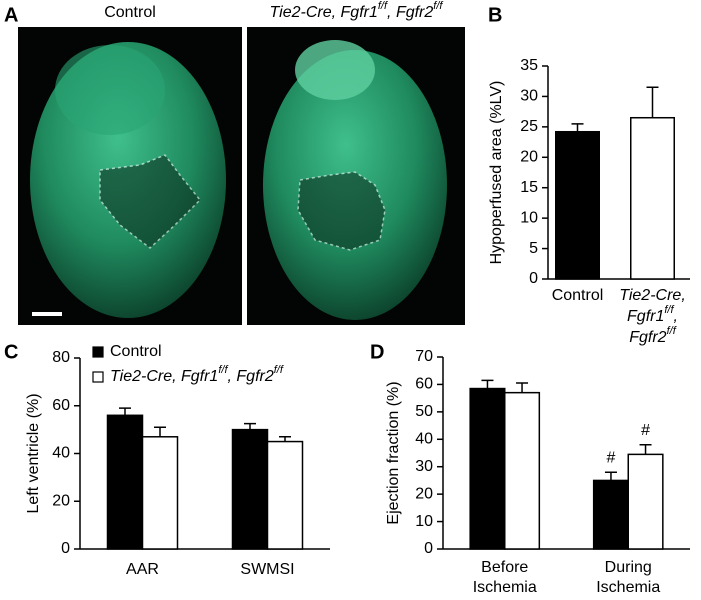 Image resolution: width=701 pixels, height=600 pixels. Describe the element at coordinates (410, 12) in the screenshot. I see `image-label-part: , Fgfr2` at that location.